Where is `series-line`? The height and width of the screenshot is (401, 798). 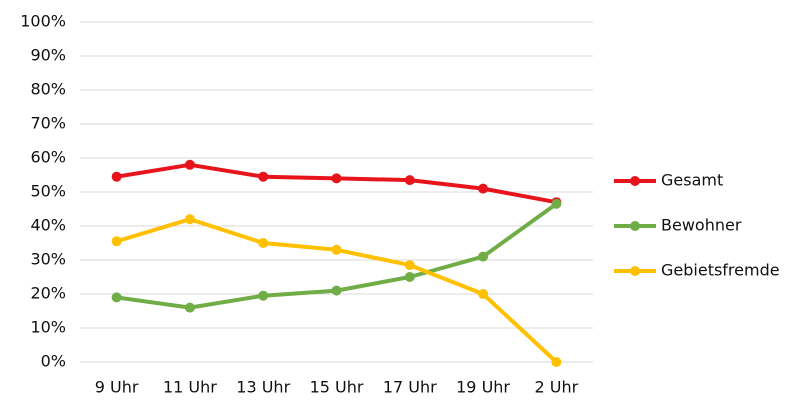
series-line is located at coordinates (336, 183).